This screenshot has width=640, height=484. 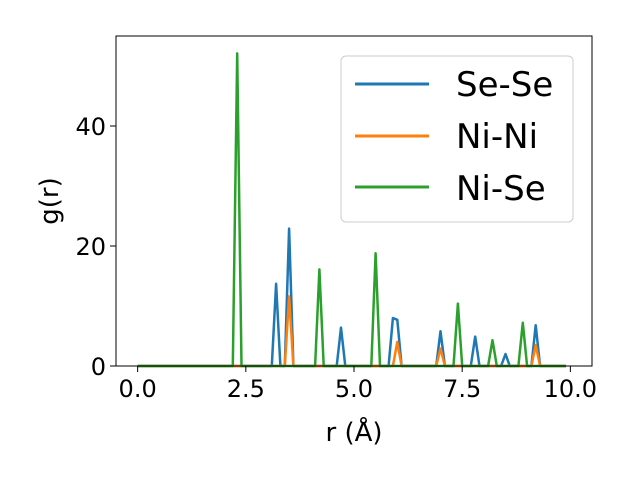 I want to click on legend-label-ni-se: Ni-Se, so click(x=501, y=189).